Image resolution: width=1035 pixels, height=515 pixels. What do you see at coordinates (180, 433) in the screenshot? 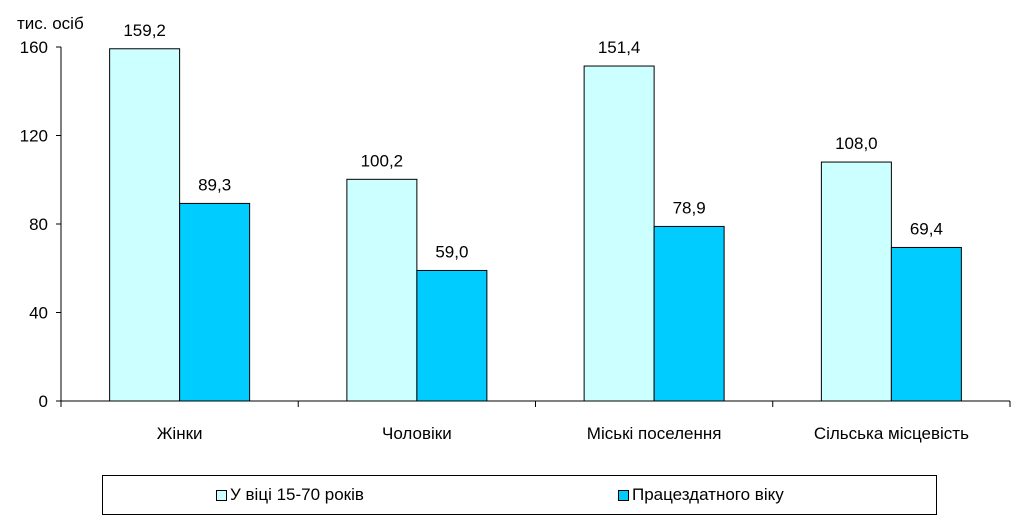
I see `x-tick-label-0: Жінки` at bounding box center [180, 433].